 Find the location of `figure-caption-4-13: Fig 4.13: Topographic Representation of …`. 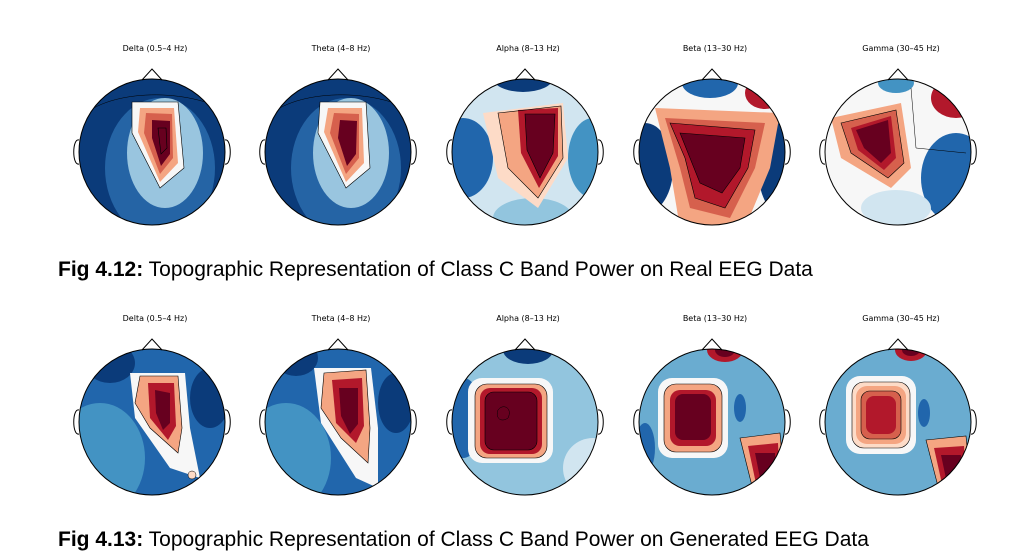

figure-caption-4-13: Fig 4.13: Topographic Representation of … is located at coordinates (463, 540).